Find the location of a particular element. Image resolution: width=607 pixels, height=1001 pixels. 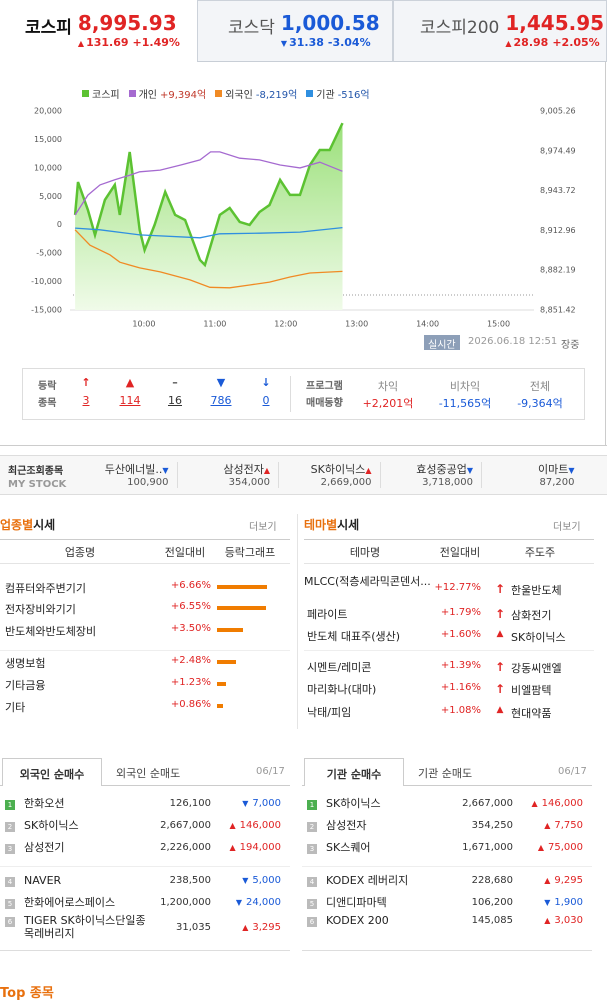

chart-border is located at coordinates (605, 253).